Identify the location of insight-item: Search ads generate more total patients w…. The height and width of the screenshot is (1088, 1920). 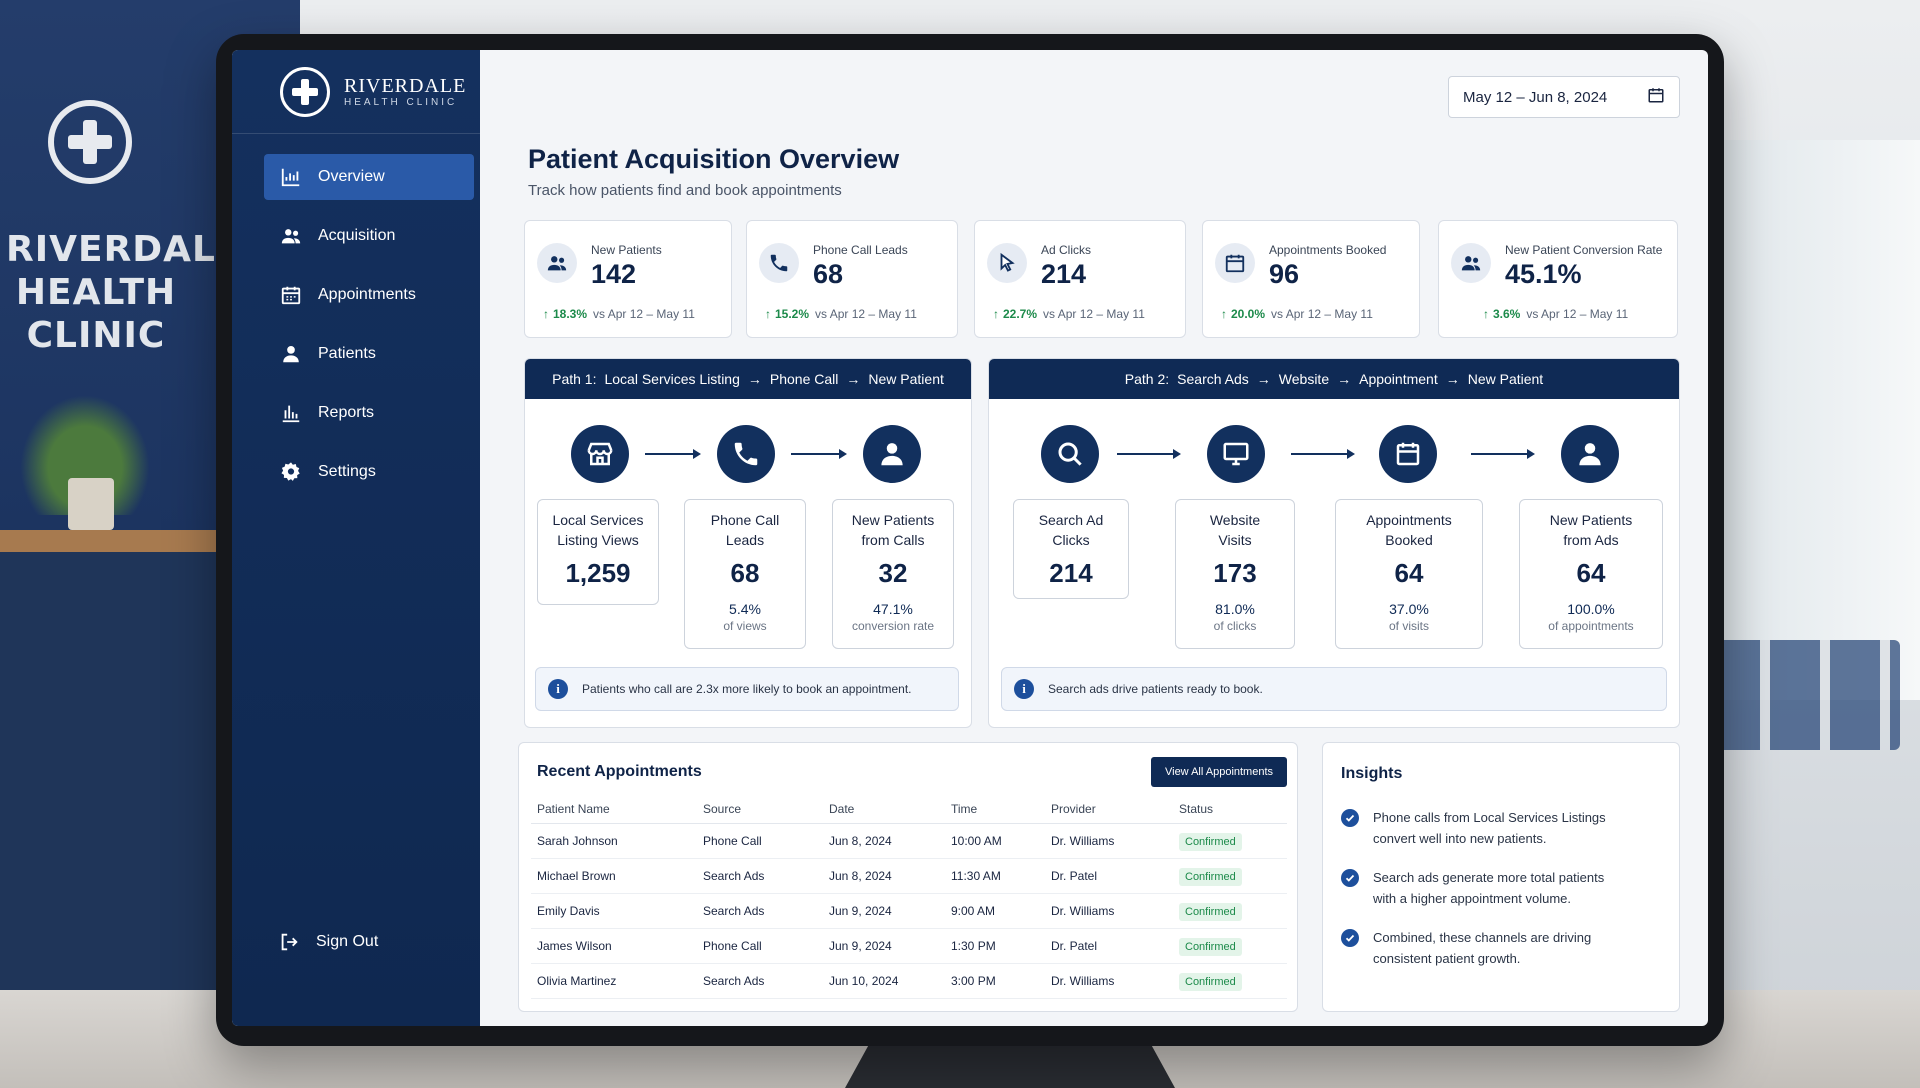
(1501, 888).